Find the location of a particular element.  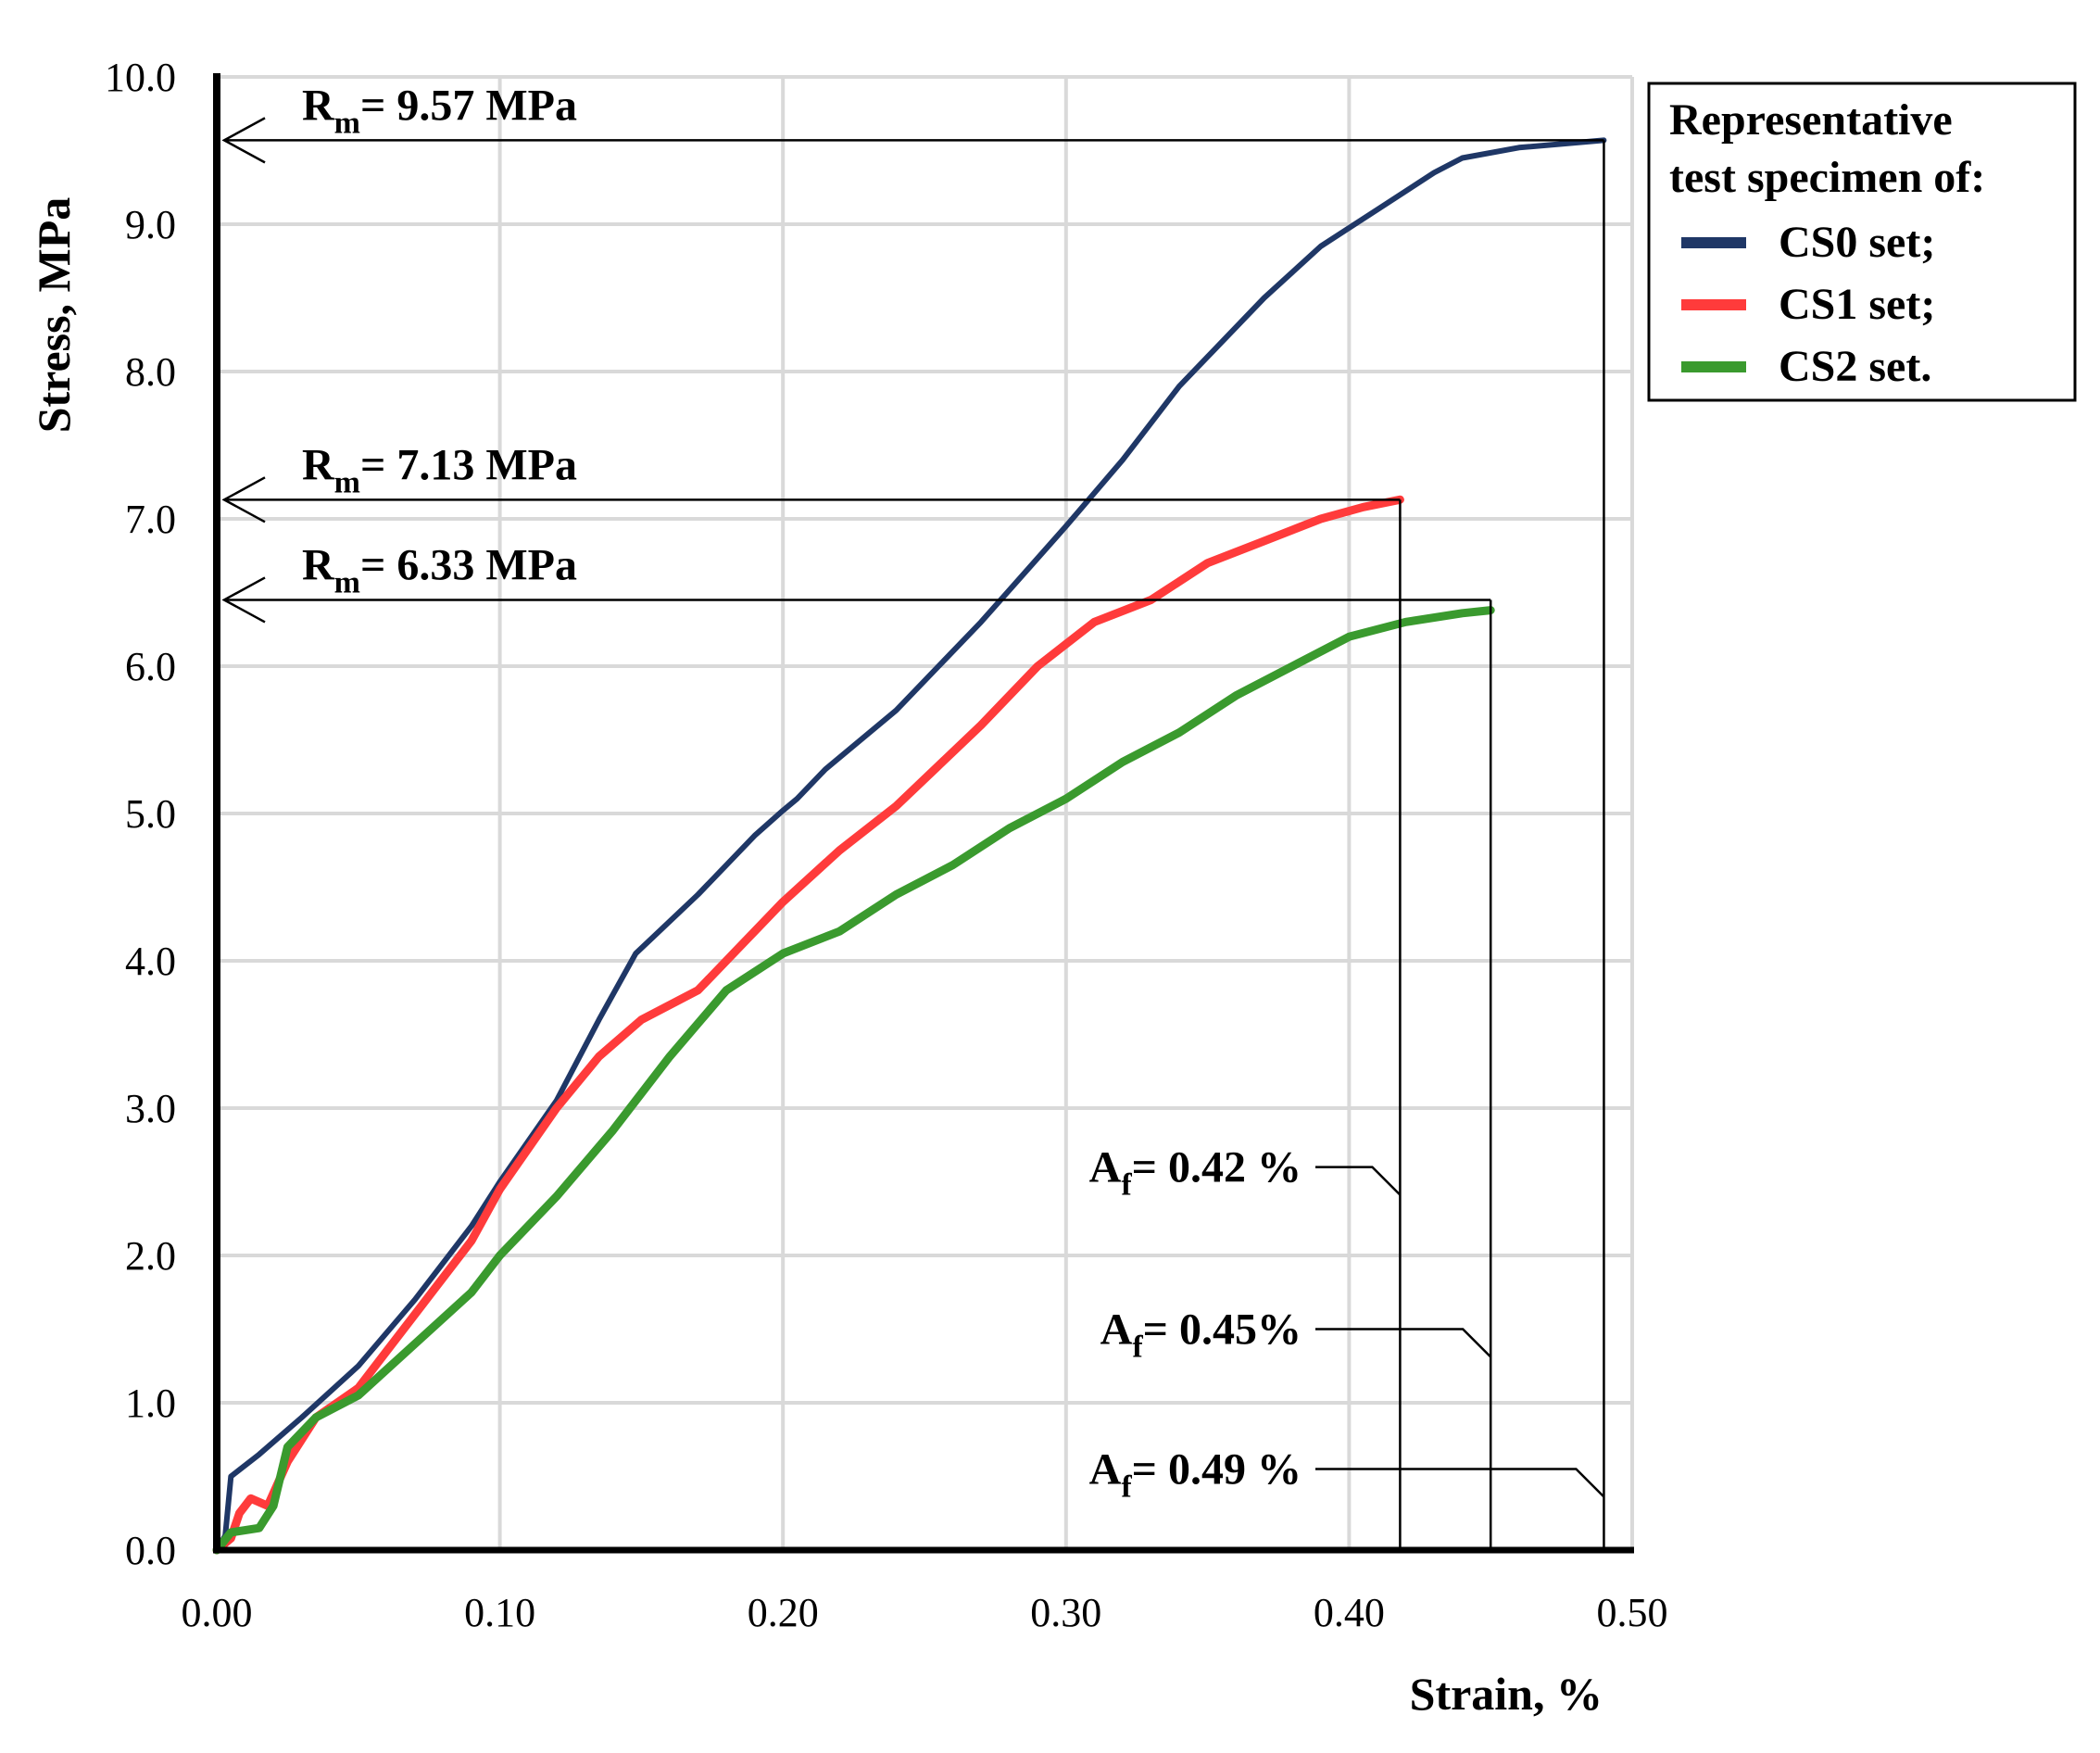

y-tick-label: 7.0 is located at coordinates (150, 519).